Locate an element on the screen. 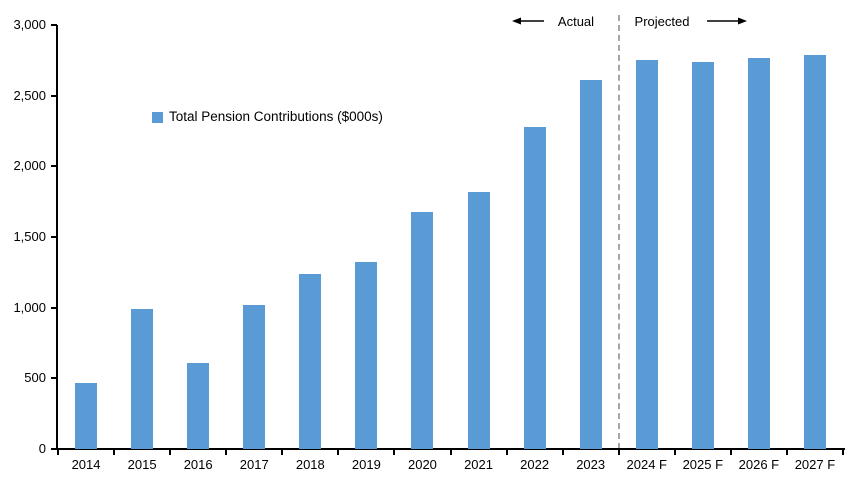 Image resolution: width=852 pixels, height=495 pixels. bar-2024-f is located at coordinates (646, 254).